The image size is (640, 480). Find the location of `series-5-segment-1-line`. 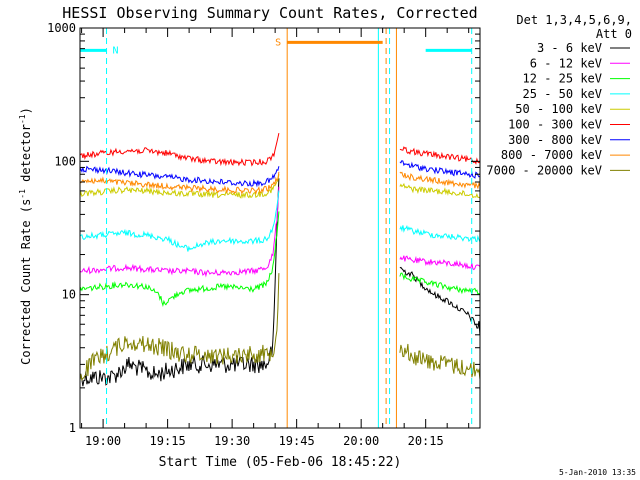

series-5-segment-1-line is located at coordinates (180, 186).